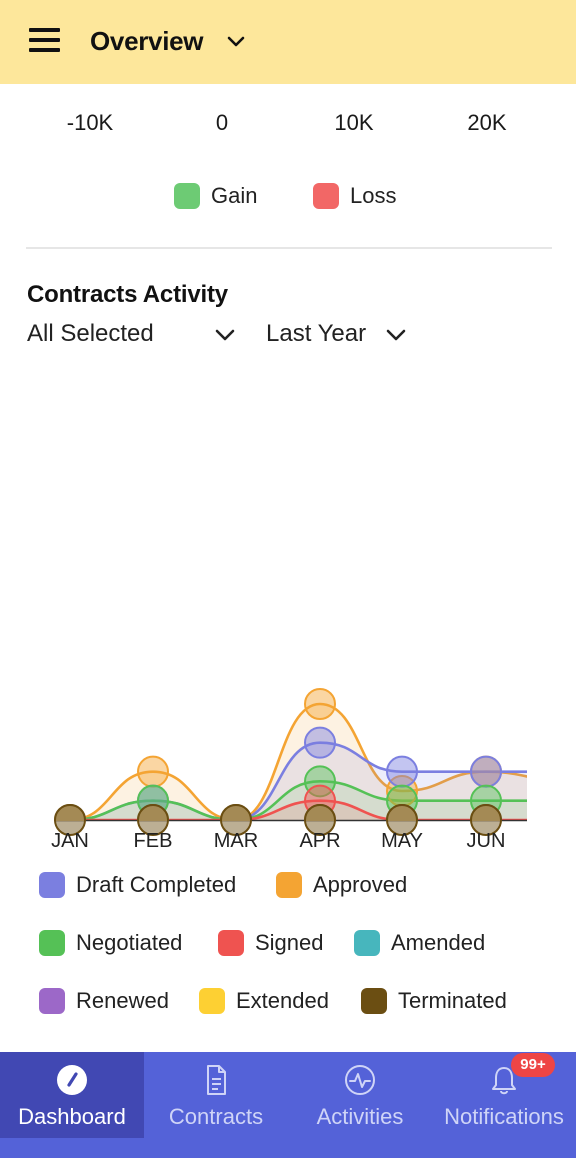 The width and height of the screenshot is (576, 1158). I want to click on x-tick-label: APR, so click(319, 841).